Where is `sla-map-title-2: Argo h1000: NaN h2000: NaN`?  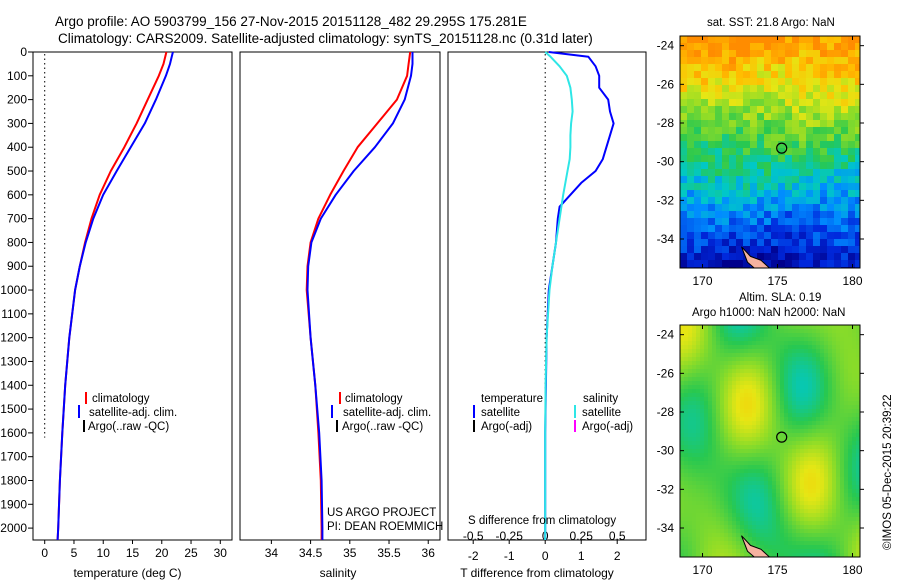 sla-map-title-2: Argo h1000: NaN h2000: NaN is located at coordinates (768, 313).